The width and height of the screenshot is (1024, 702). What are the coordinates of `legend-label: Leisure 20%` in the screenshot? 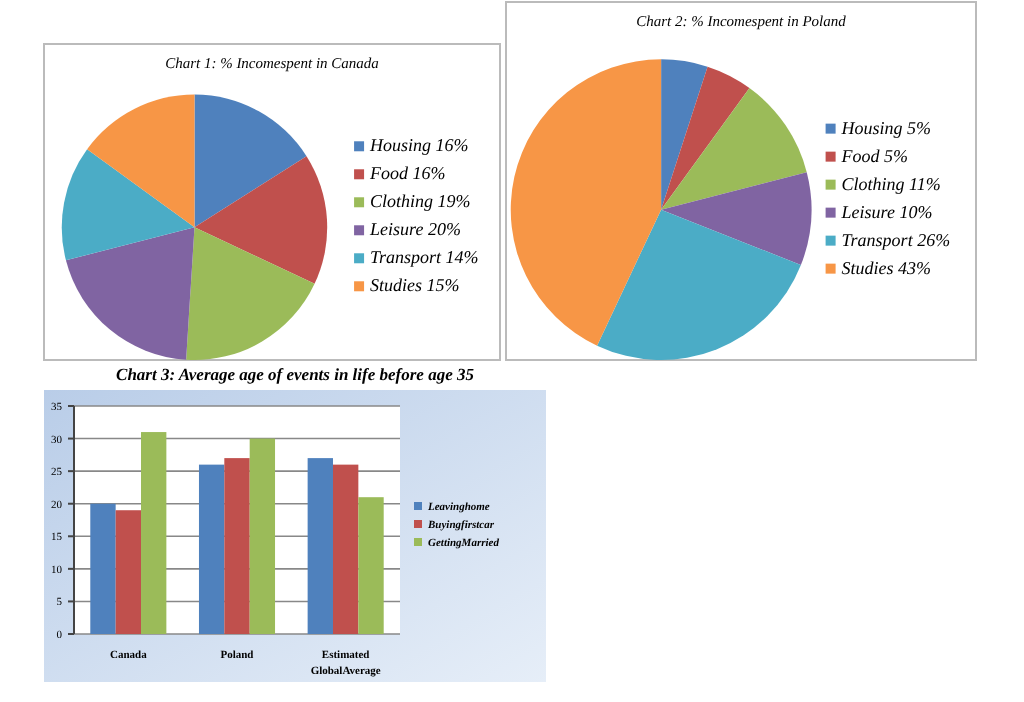 It's located at (414, 229).